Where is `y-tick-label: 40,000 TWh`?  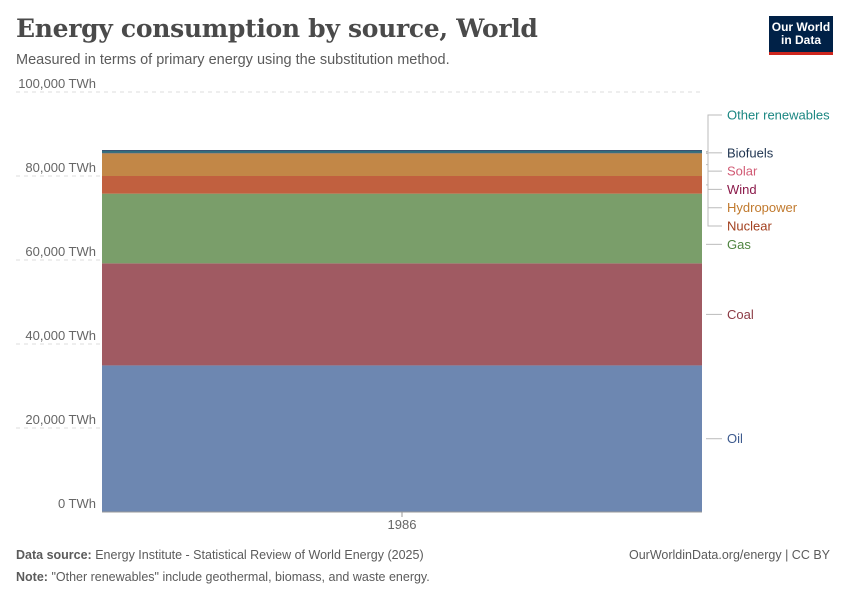
y-tick-label: 40,000 TWh is located at coordinates (60, 335).